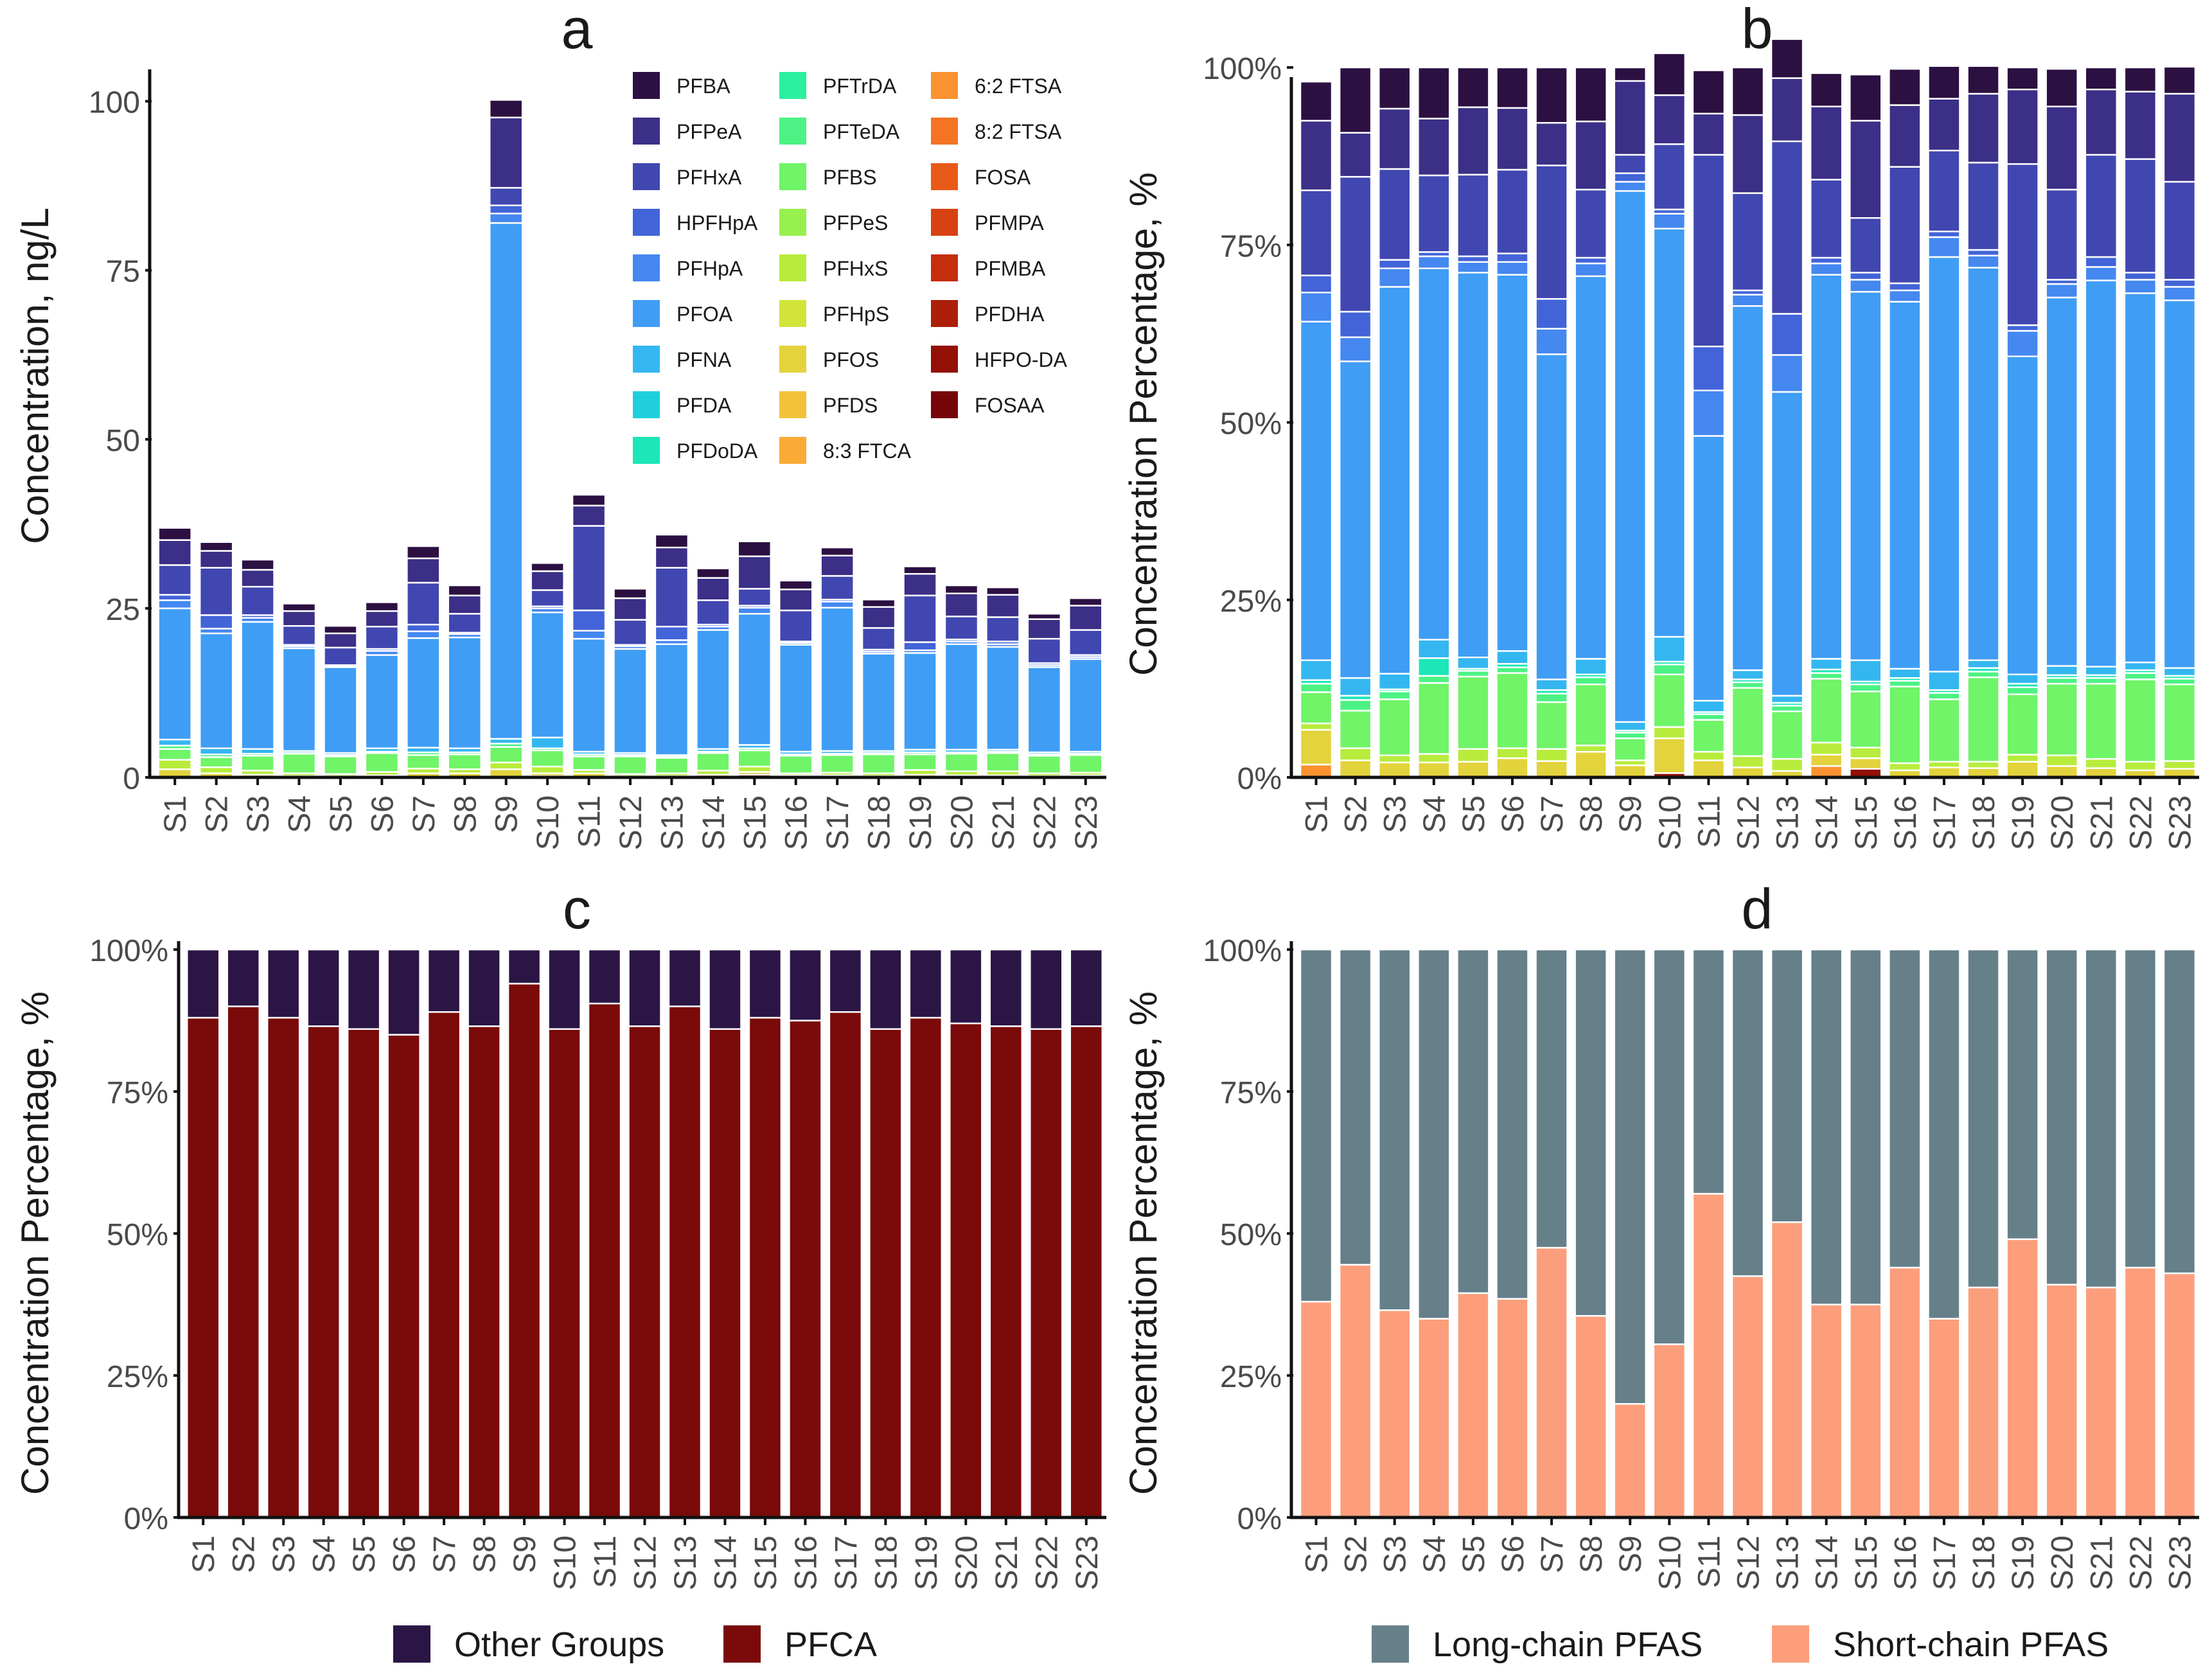 This screenshot has height=1680, width=2212. What do you see at coordinates (548, 822) in the screenshot?
I see `x-tick-label: S10` at bounding box center [548, 822].